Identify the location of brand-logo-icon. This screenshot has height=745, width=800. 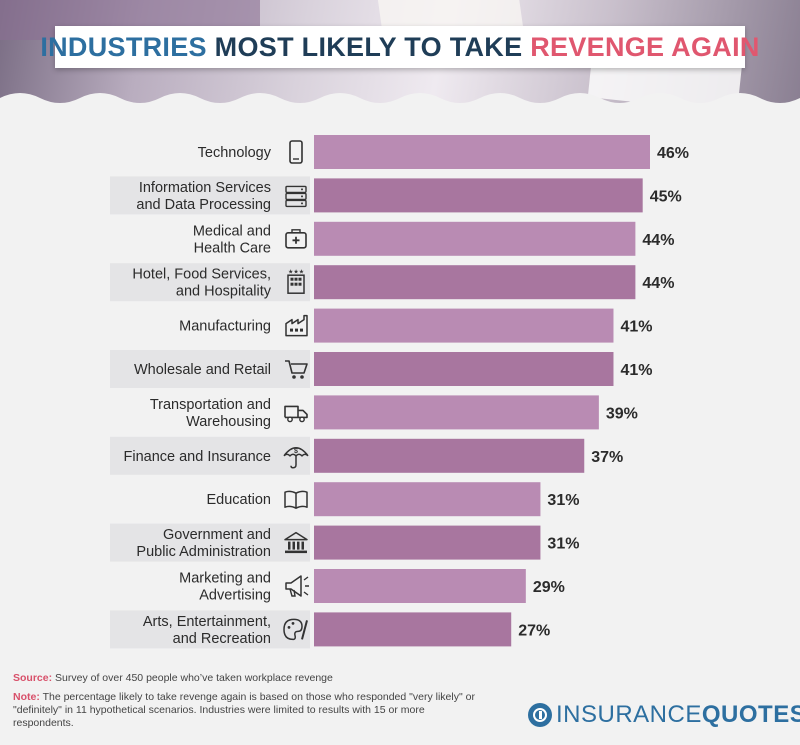
(540, 715).